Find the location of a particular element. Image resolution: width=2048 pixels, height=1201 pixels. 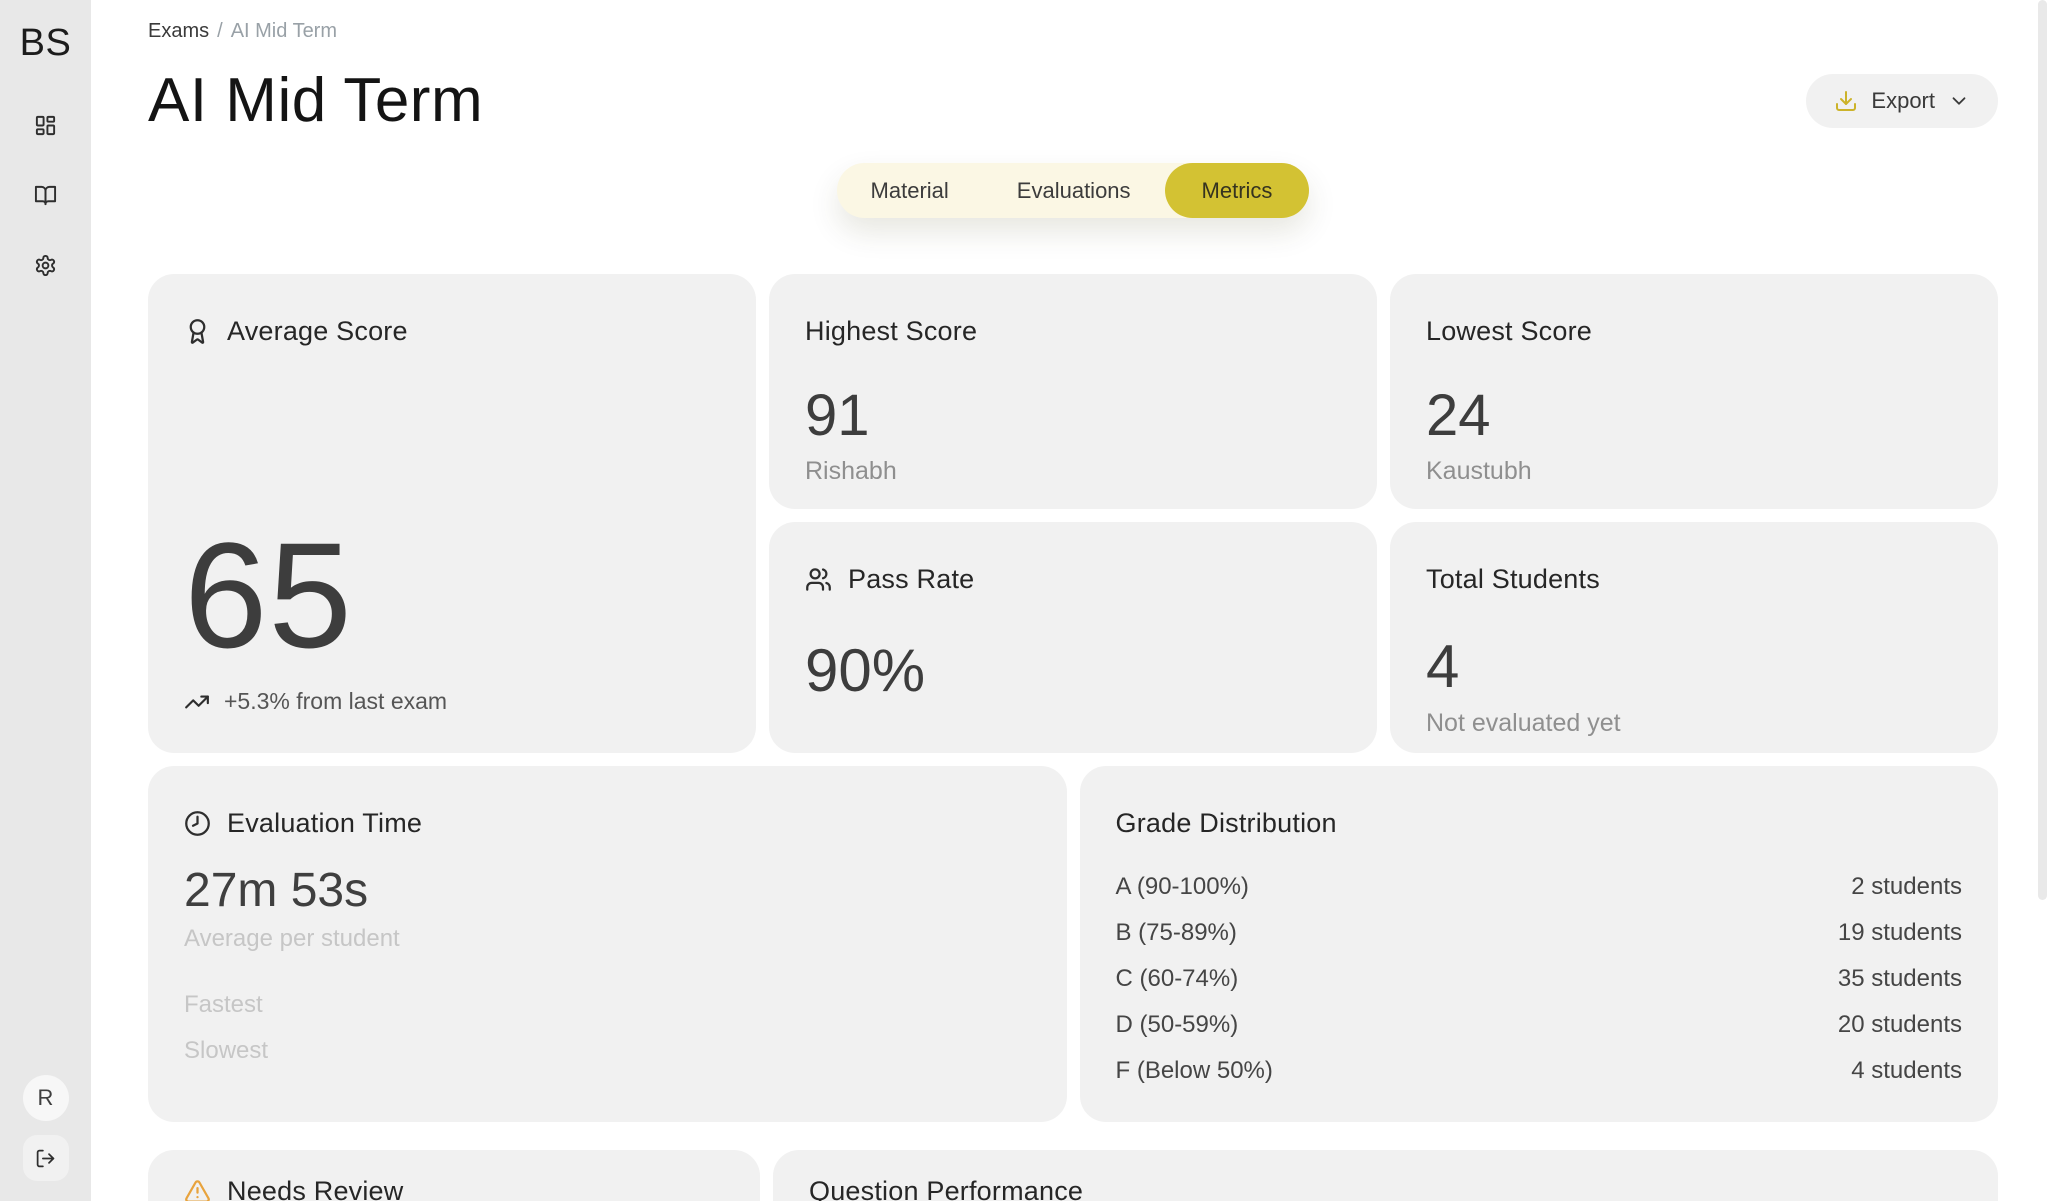

highest-score-value: 91 is located at coordinates (837, 416).